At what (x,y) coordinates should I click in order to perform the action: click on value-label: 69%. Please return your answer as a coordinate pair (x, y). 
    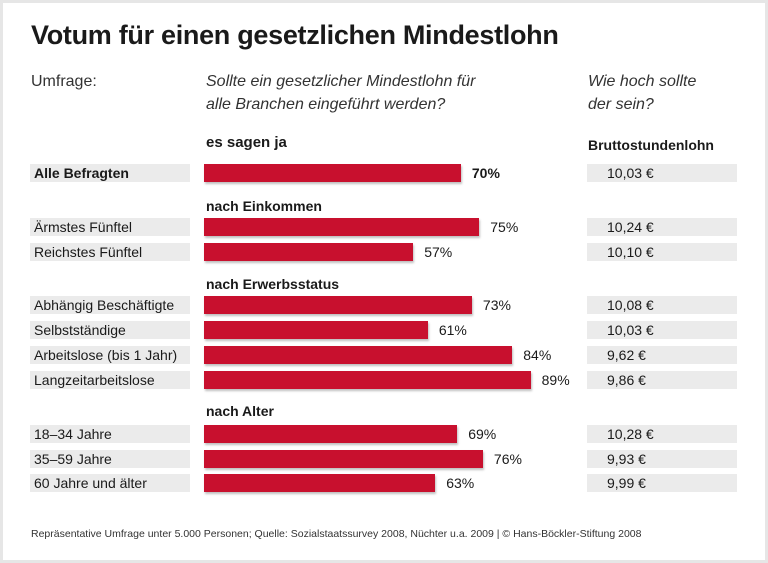
    Looking at the image, I should click on (482, 434).